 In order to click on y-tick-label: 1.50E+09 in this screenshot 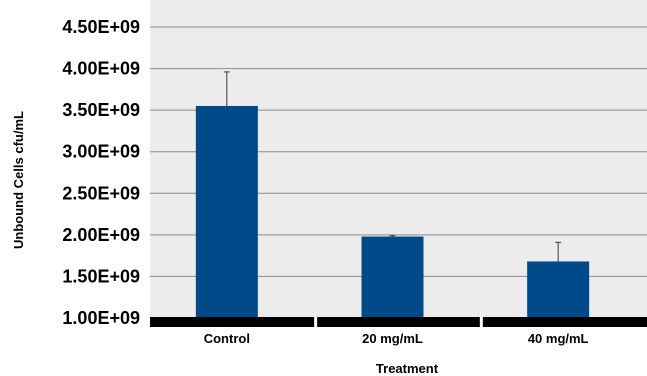, I will do `click(101, 276)`.